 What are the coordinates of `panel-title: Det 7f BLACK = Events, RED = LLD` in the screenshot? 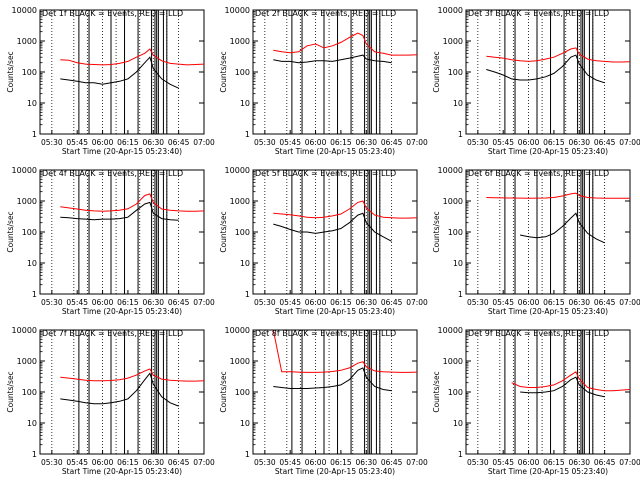 It's located at (112, 333).